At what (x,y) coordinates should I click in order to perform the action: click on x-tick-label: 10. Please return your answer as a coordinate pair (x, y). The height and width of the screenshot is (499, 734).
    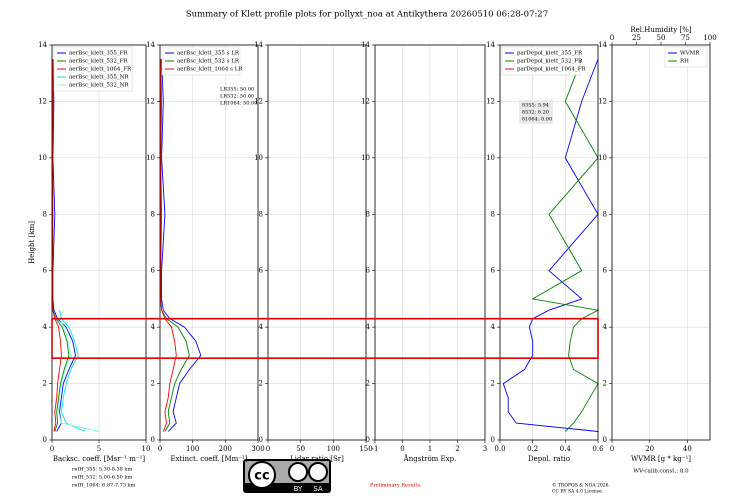
    Looking at the image, I should click on (146, 449).